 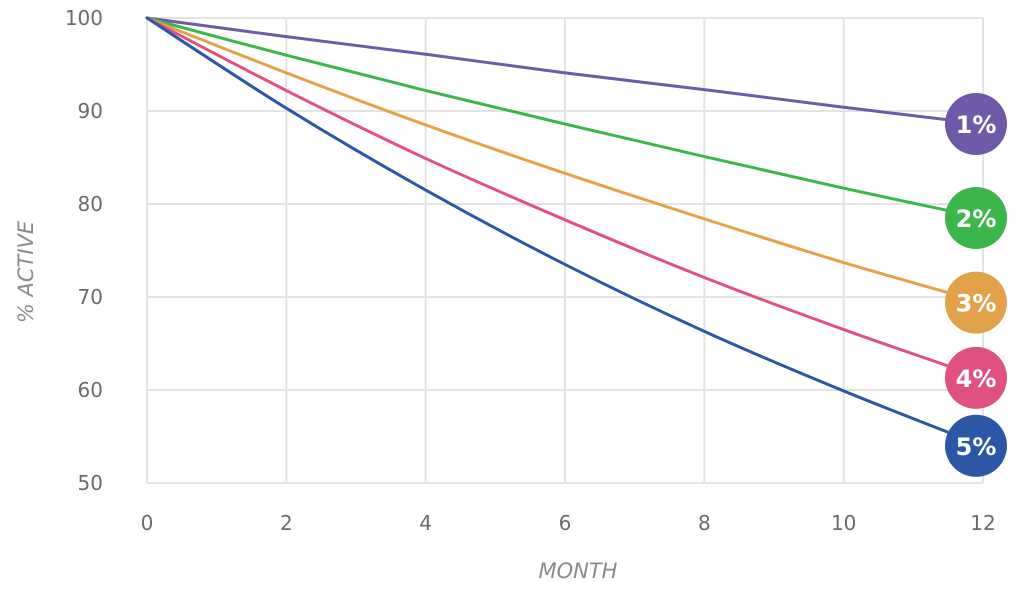 I want to click on x-axis-ticks: 0 2 4 6 8 10 12, so click(x=568, y=523).